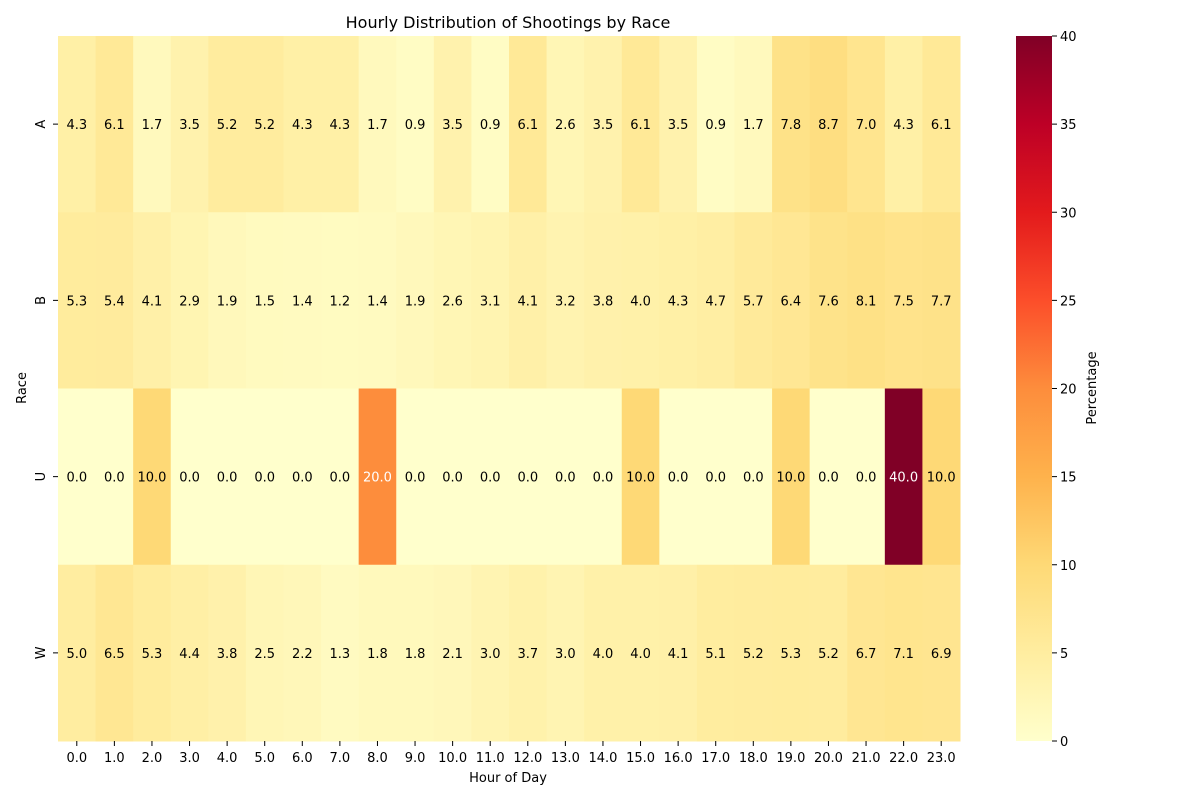  I want to click on cell-value-label: 6.1, so click(114, 125).